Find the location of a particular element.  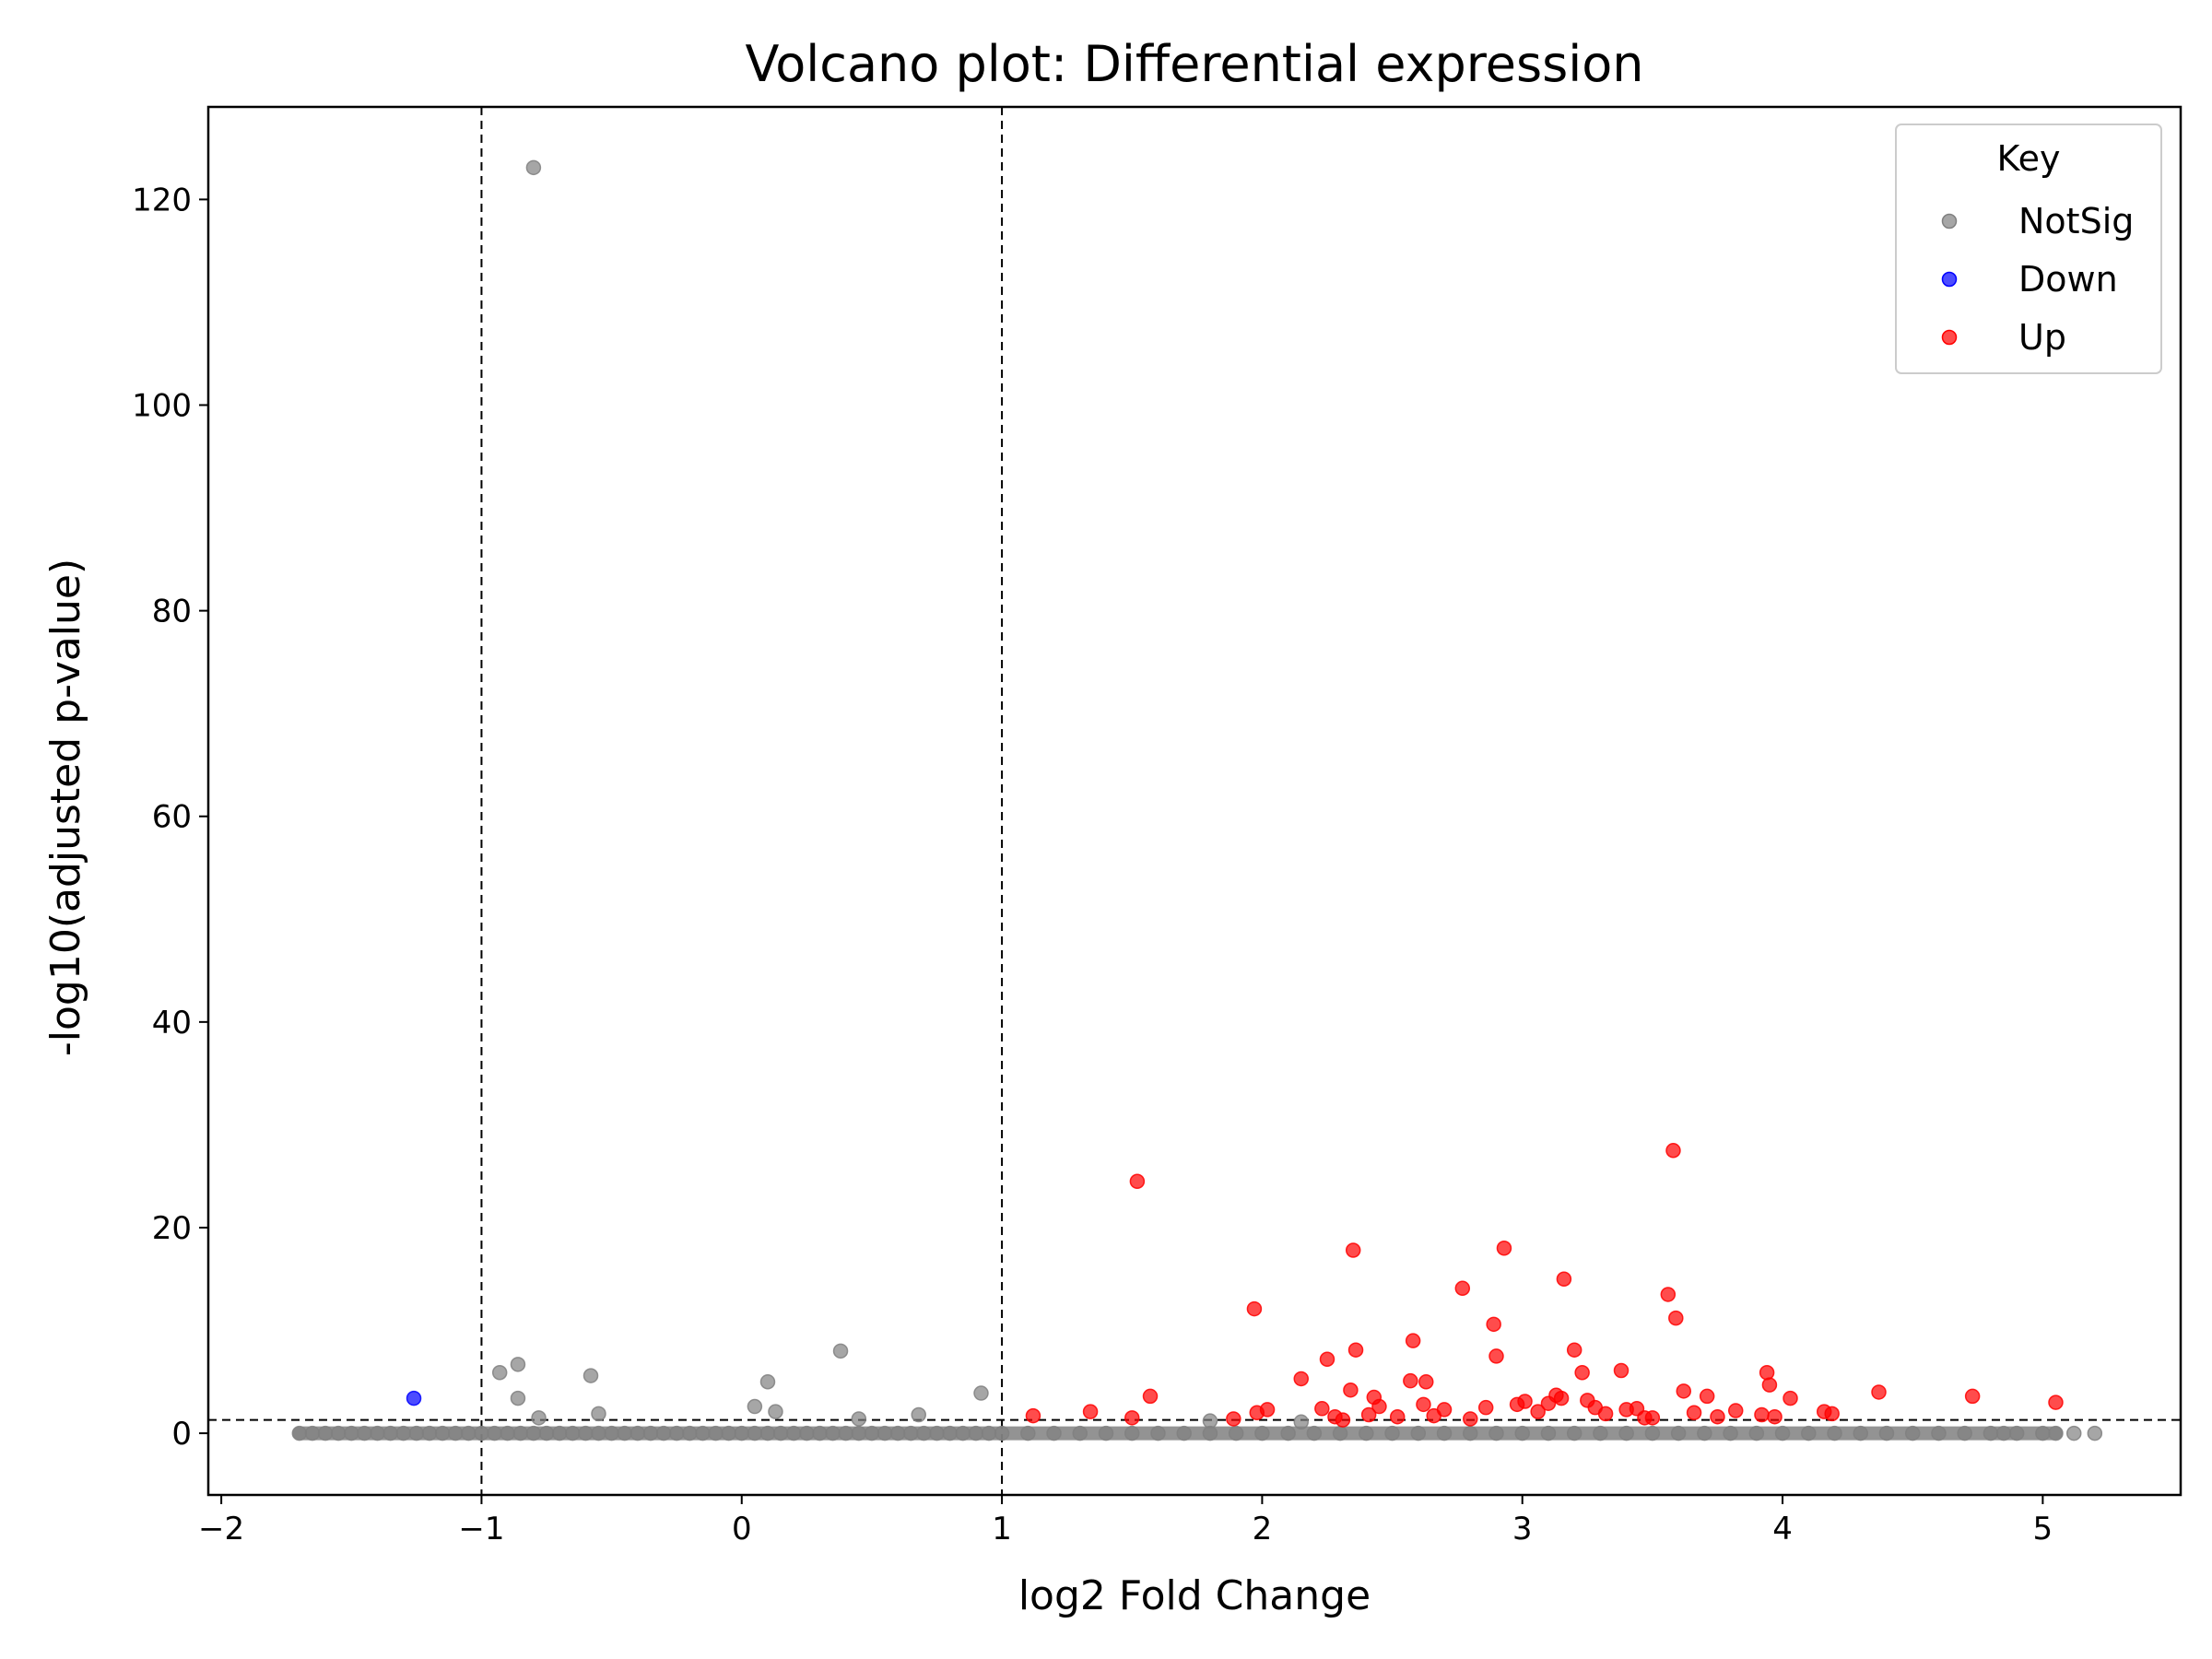

legend: Key NotSig Down Up is located at coordinates (2028, 249).